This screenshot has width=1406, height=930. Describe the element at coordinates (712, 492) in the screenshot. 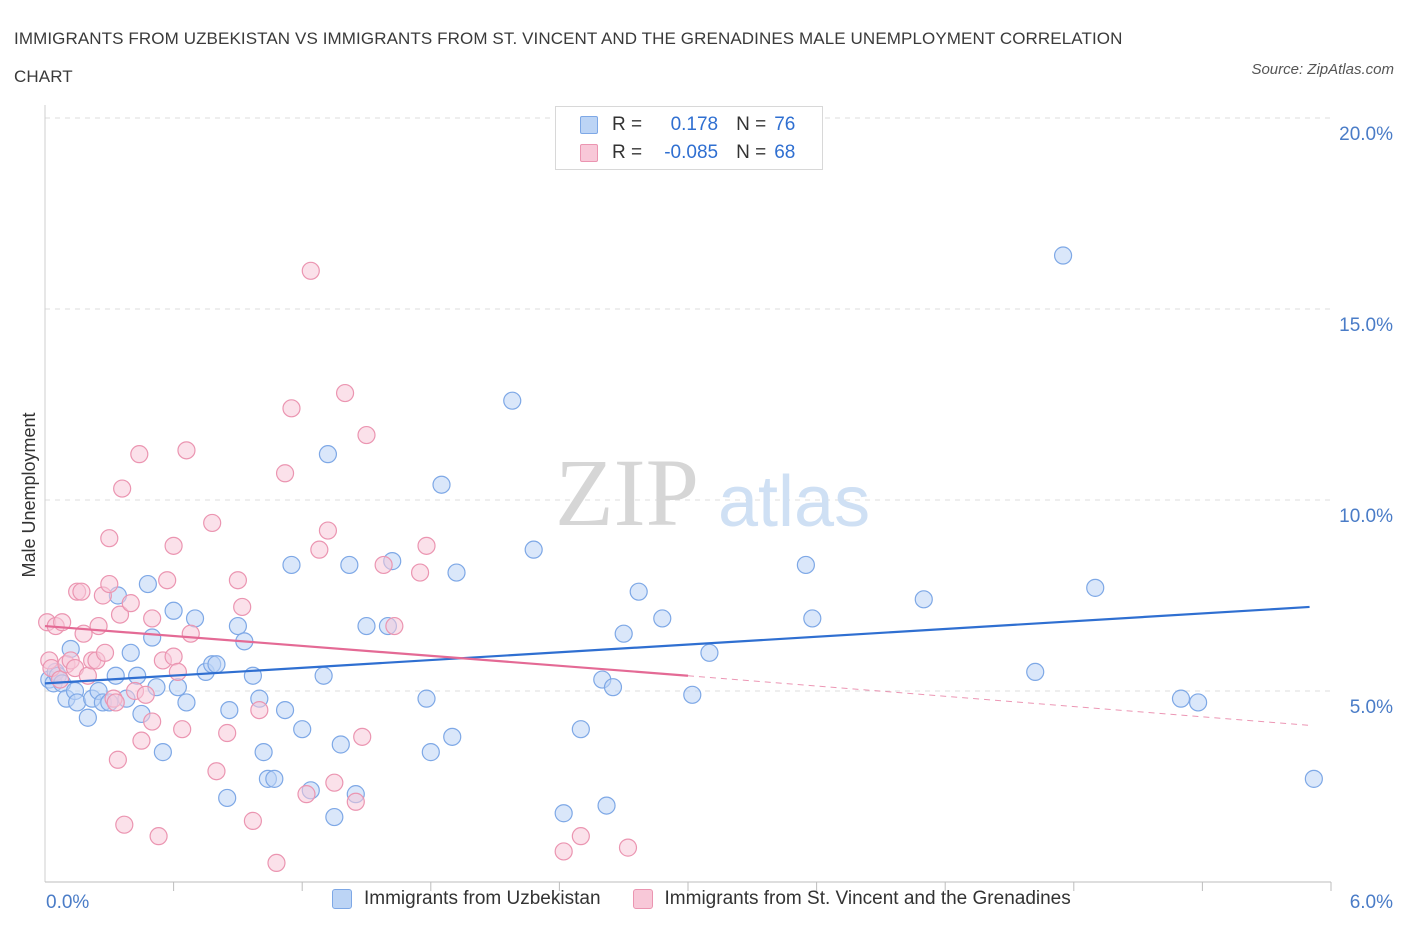

I see `watermark: ZIP atlas` at that location.